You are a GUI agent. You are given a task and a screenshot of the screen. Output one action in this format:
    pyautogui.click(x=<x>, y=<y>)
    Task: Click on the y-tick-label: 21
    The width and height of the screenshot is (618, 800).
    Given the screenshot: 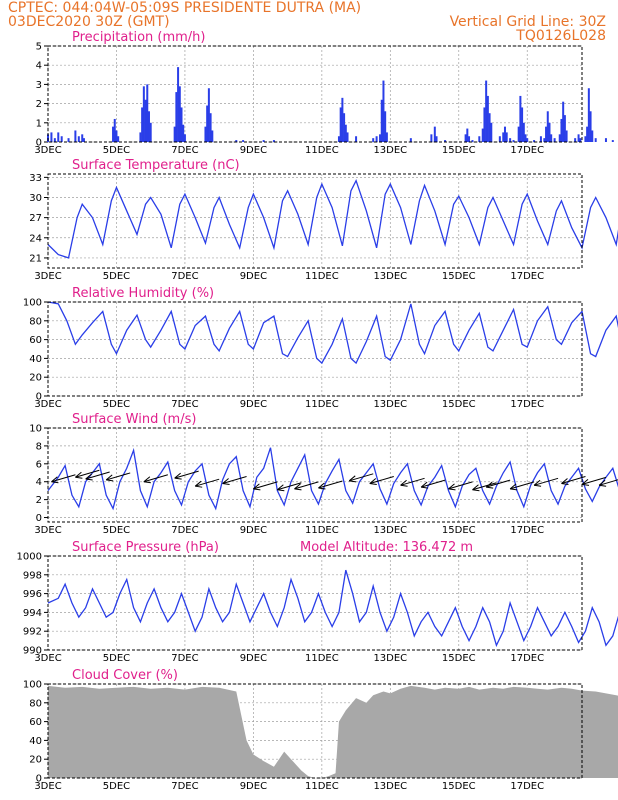 What is the action you would take?
    pyautogui.click(x=35, y=258)
    